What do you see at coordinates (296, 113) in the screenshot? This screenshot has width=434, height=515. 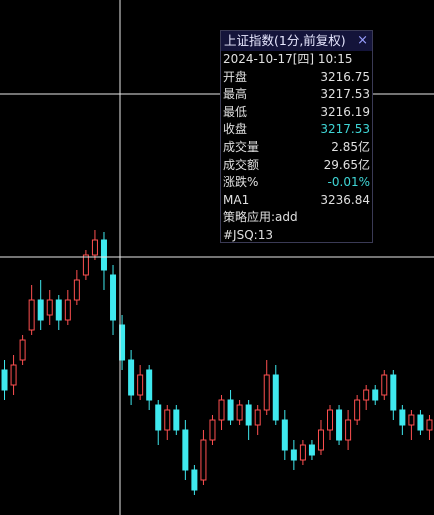 I see `tooltip-row: 最低 3216.19` at bounding box center [296, 113].